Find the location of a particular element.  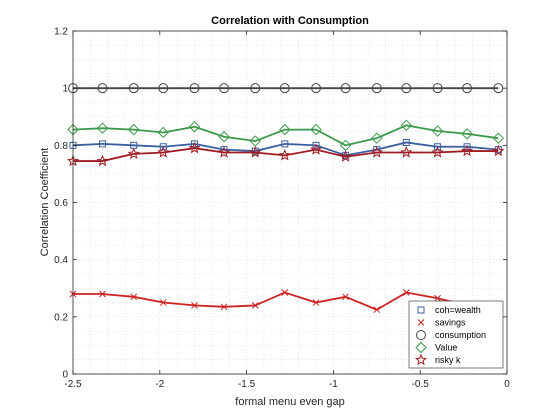

legend-label: risky k is located at coordinates (448, 360).